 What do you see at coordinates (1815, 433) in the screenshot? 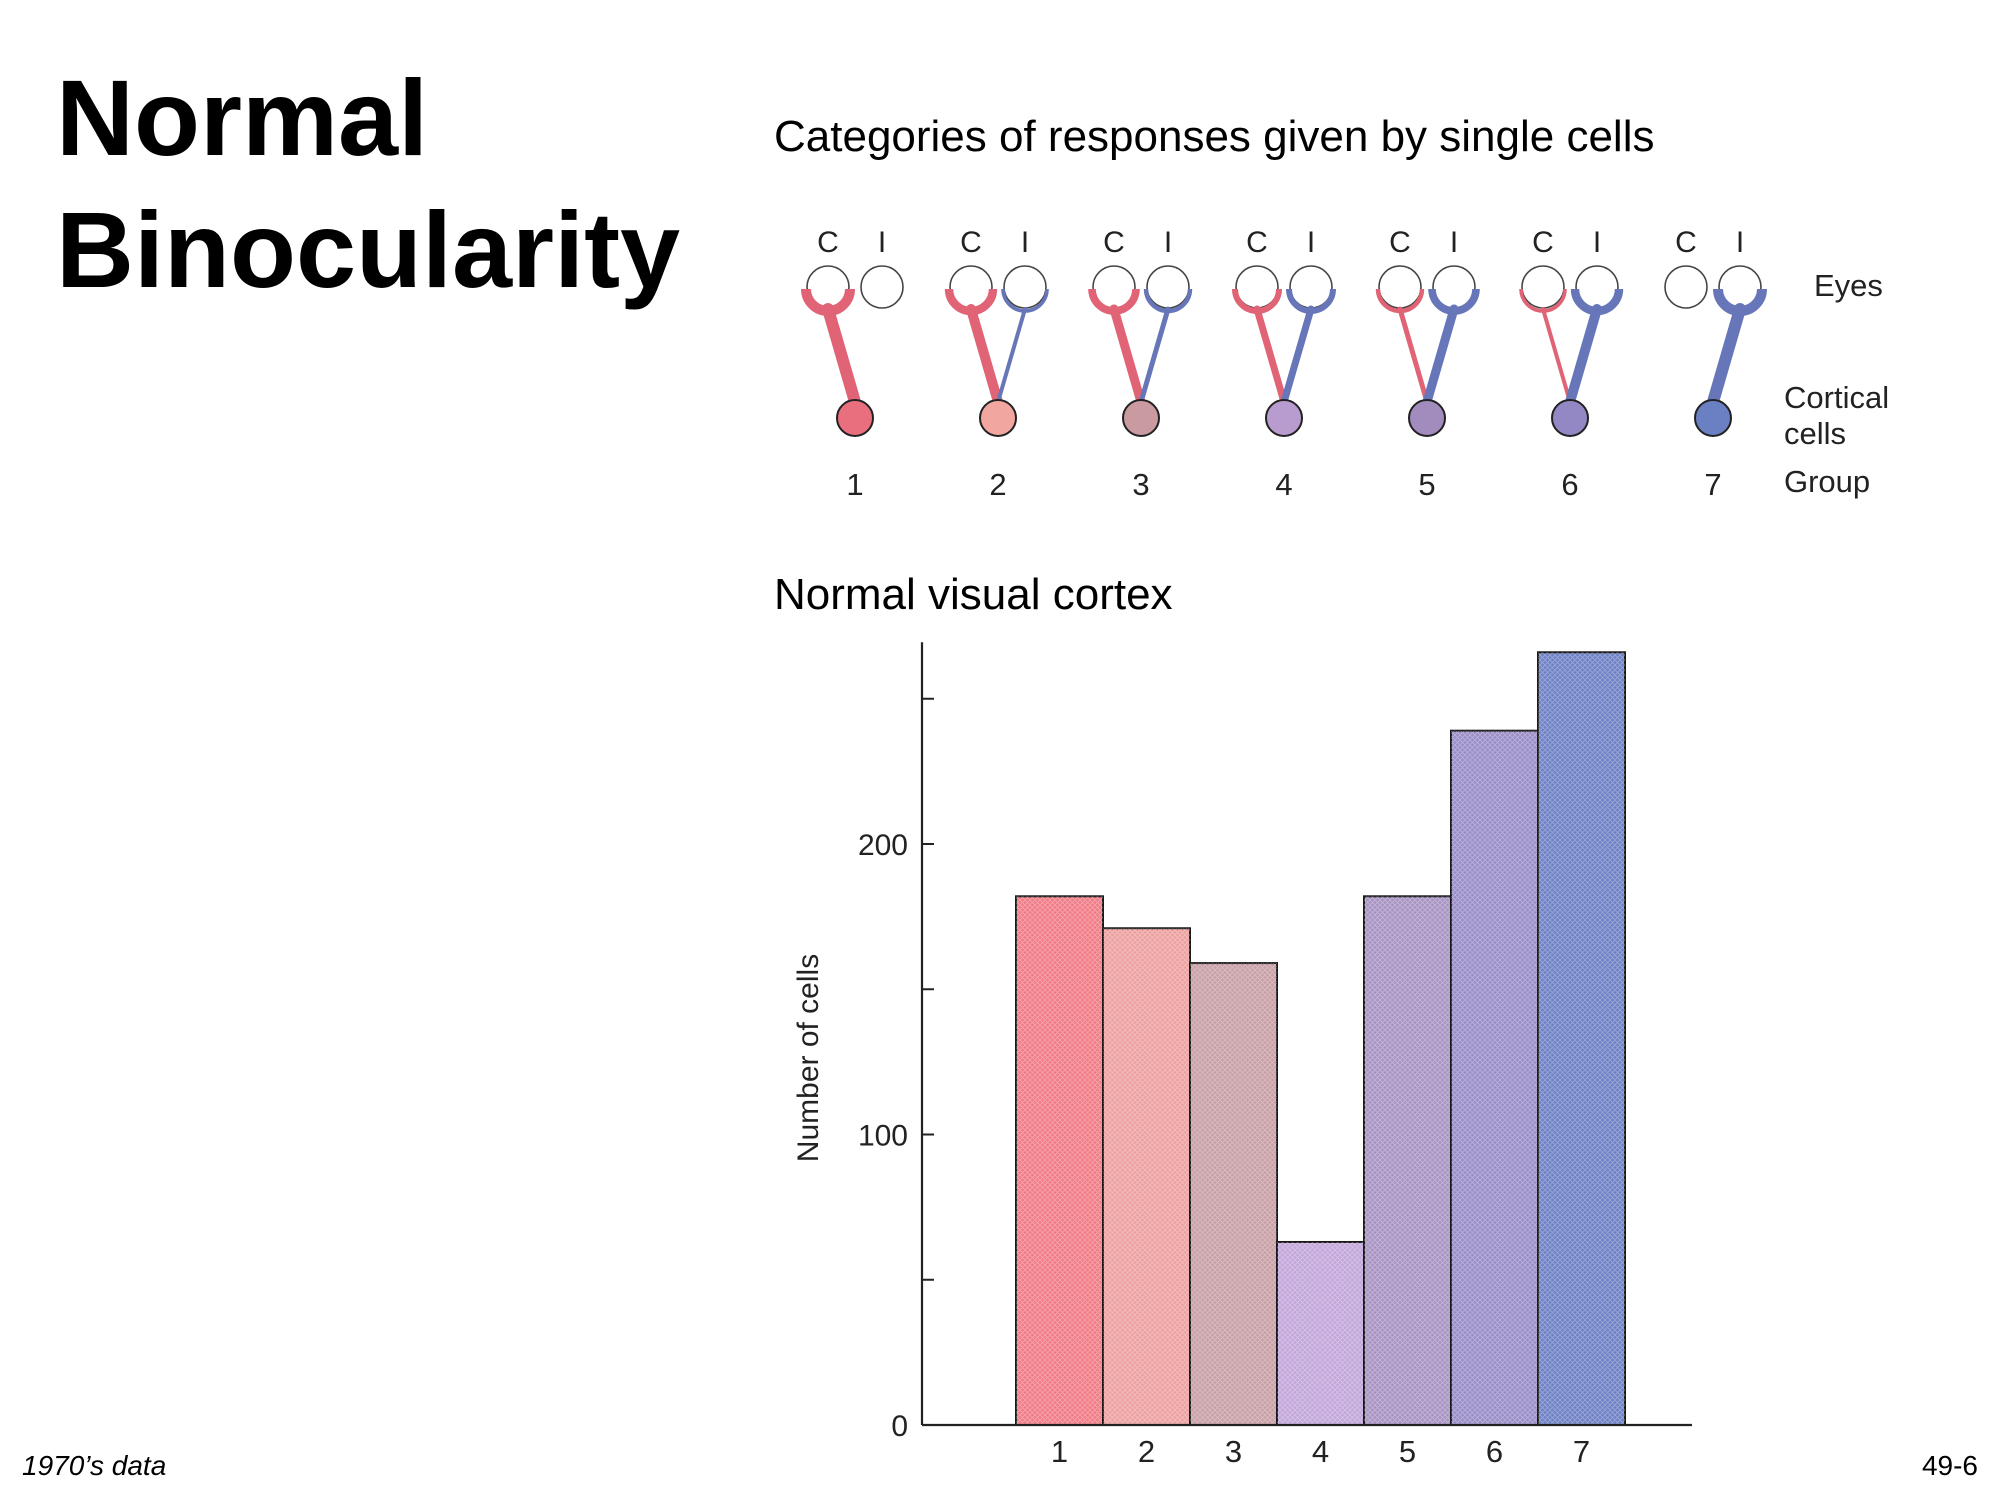
I see `cortical-cells-label-line2: cells` at bounding box center [1815, 433].